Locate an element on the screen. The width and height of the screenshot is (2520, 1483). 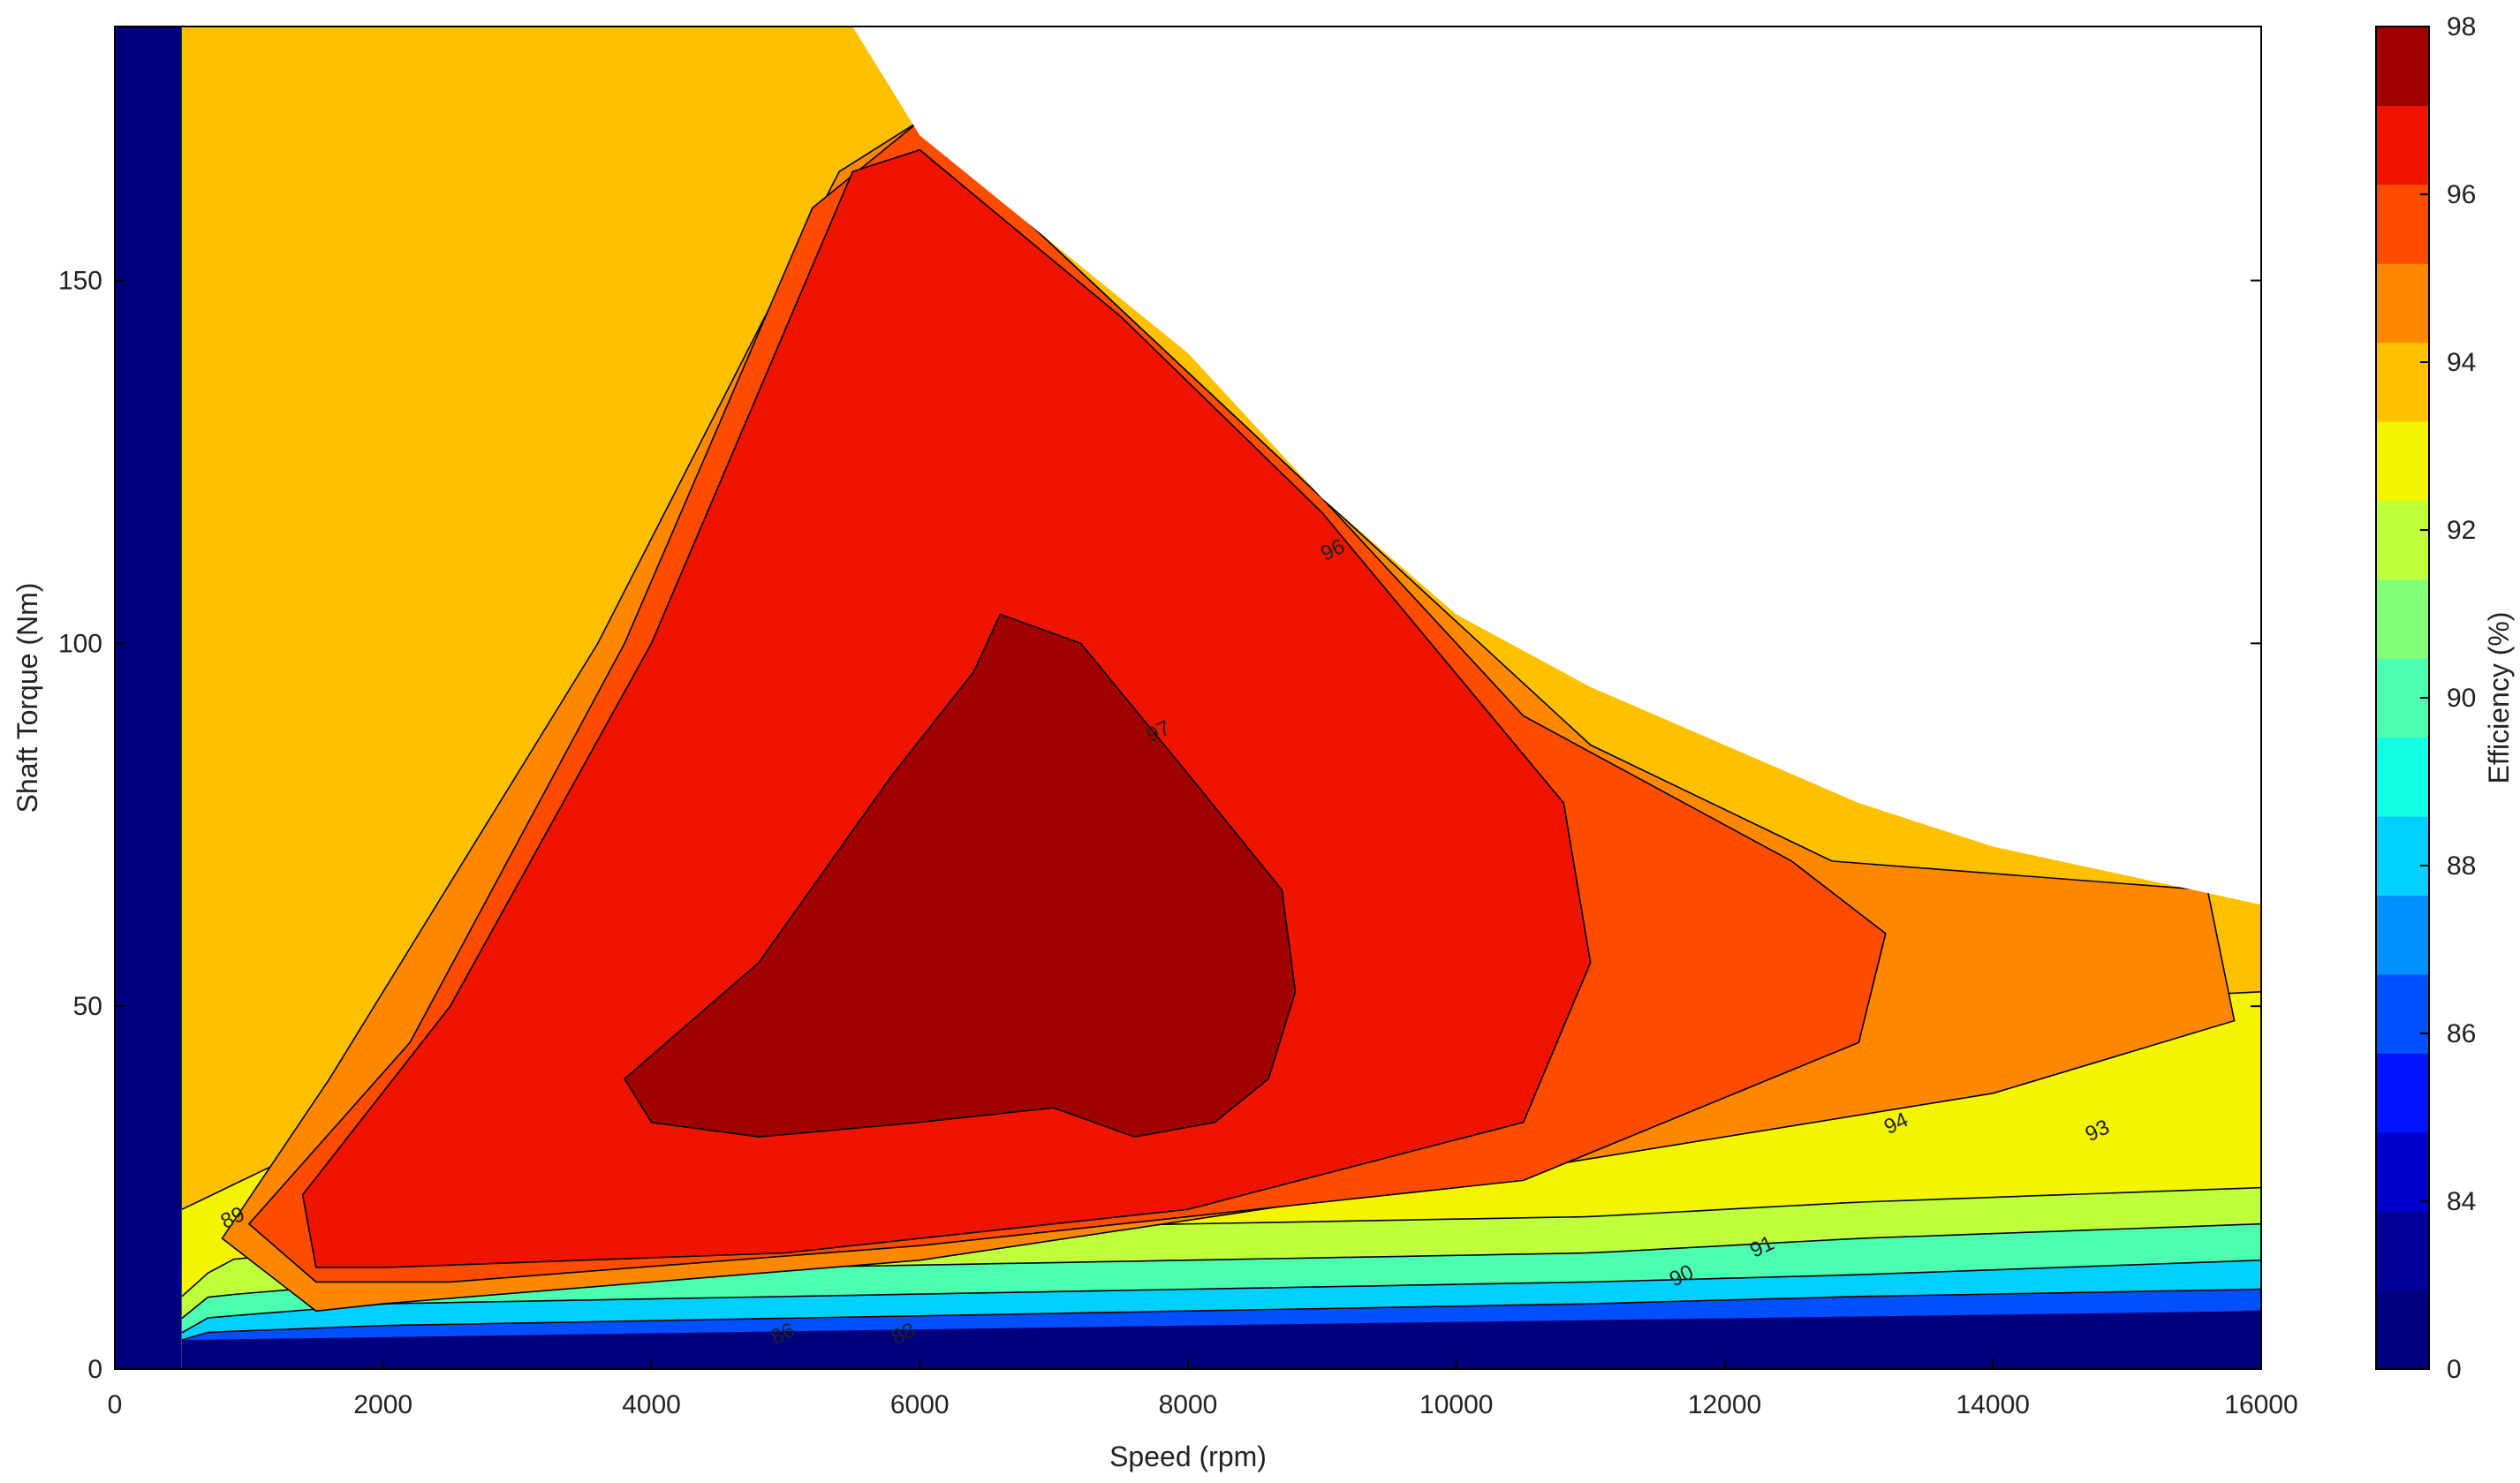
colorbar-tick-label: 84 is located at coordinates (2461, 1201).